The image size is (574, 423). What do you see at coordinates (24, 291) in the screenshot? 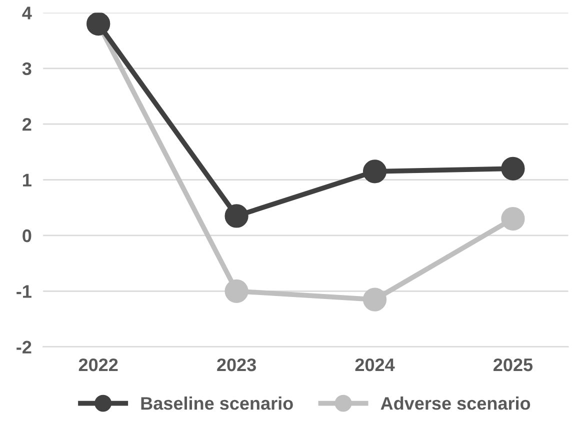
I see `y-tick-label: -1` at bounding box center [24, 291].